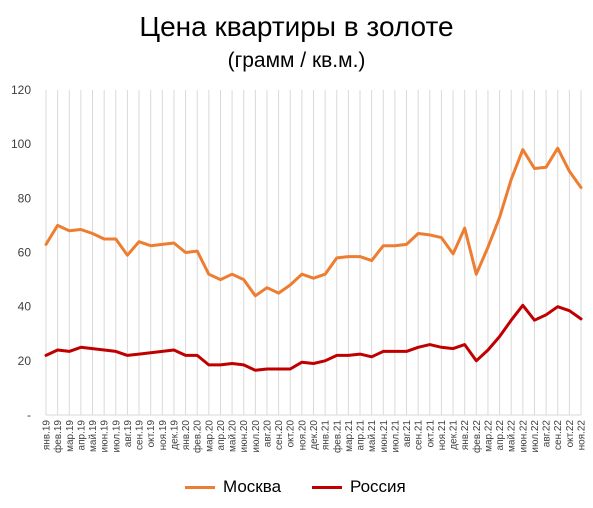 The image size is (593, 508). Describe the element at coordinates (105, 436) in the screenshot. I see `x-tick-label: июн.19` at that location.